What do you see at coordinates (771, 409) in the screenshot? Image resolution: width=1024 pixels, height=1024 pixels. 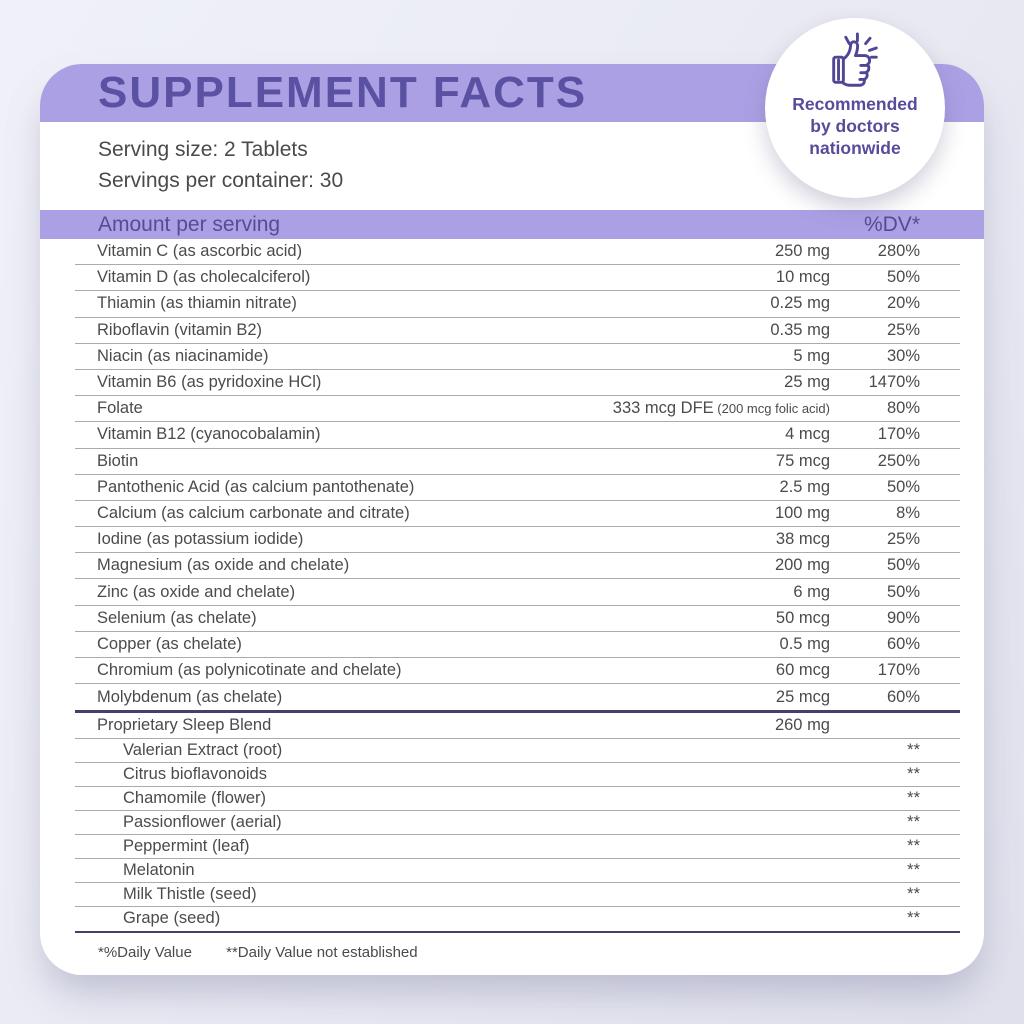 I see `nutrient-amount-note: (200 mcg folic acid)` at bounding box center [771, 409].